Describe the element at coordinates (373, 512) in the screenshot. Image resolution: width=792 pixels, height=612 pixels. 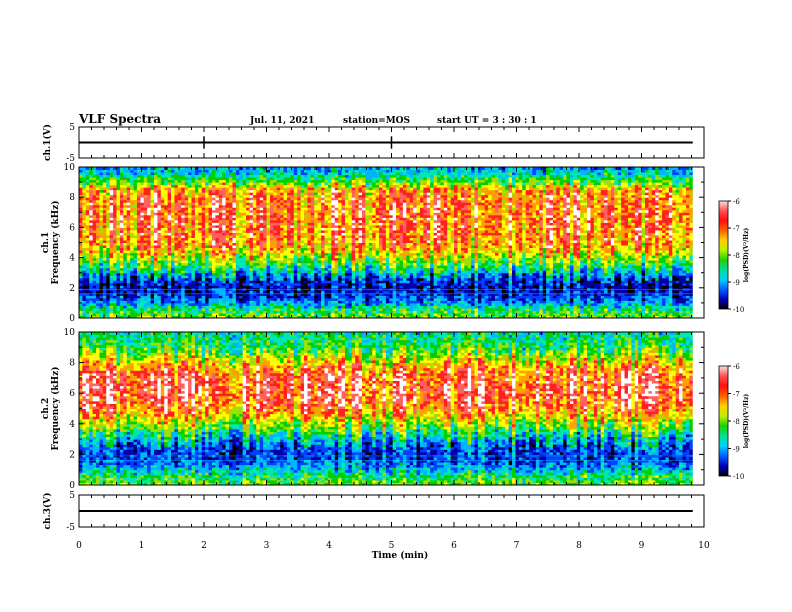
I see `ch3-waveform-panel: 5 -5 ch.3(V)` at that location.